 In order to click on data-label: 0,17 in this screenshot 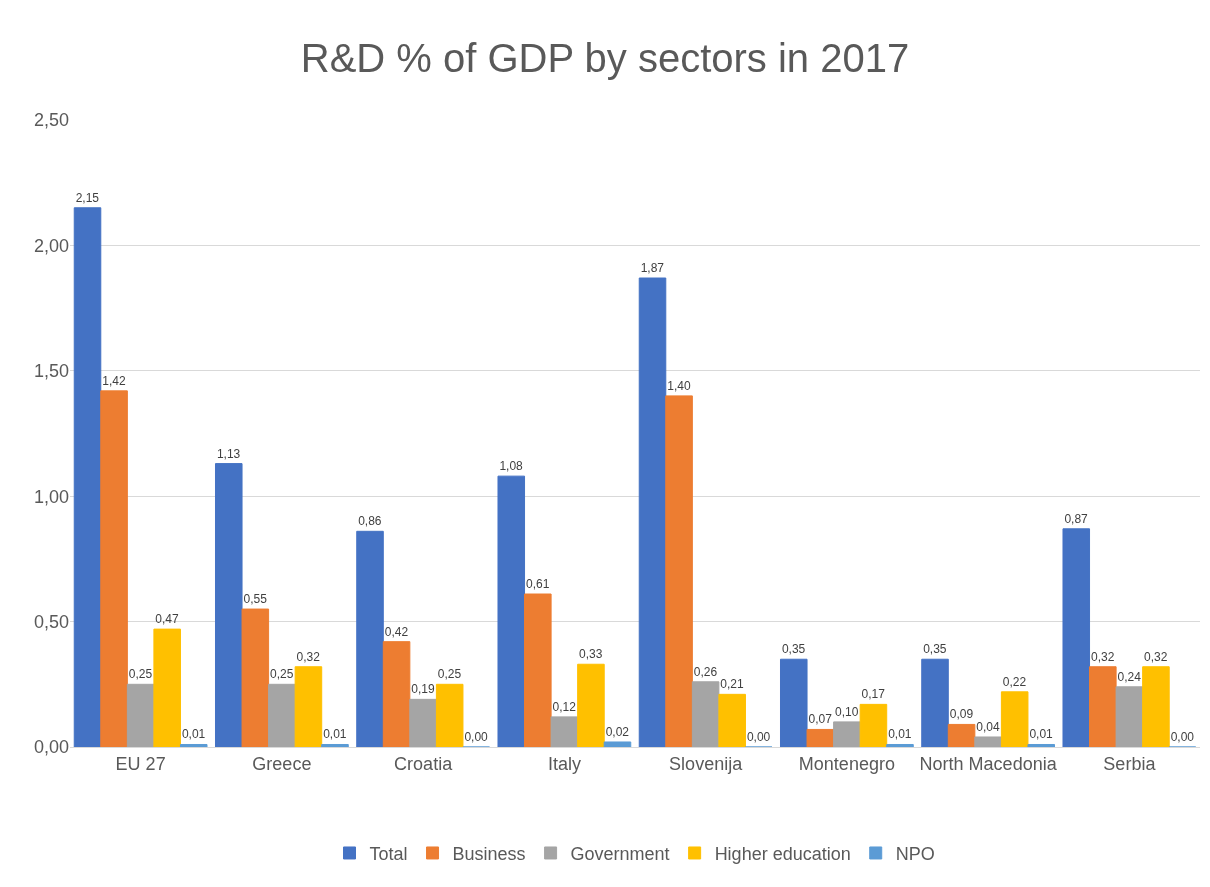, I will do `click(873, 694)`.